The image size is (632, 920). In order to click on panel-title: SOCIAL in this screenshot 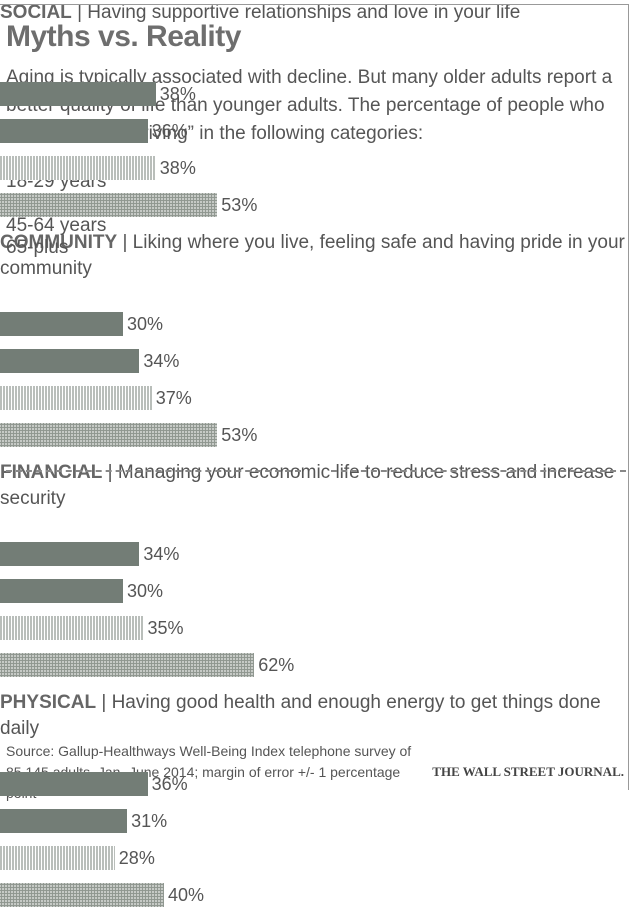, I will do `click(36, 12)`.